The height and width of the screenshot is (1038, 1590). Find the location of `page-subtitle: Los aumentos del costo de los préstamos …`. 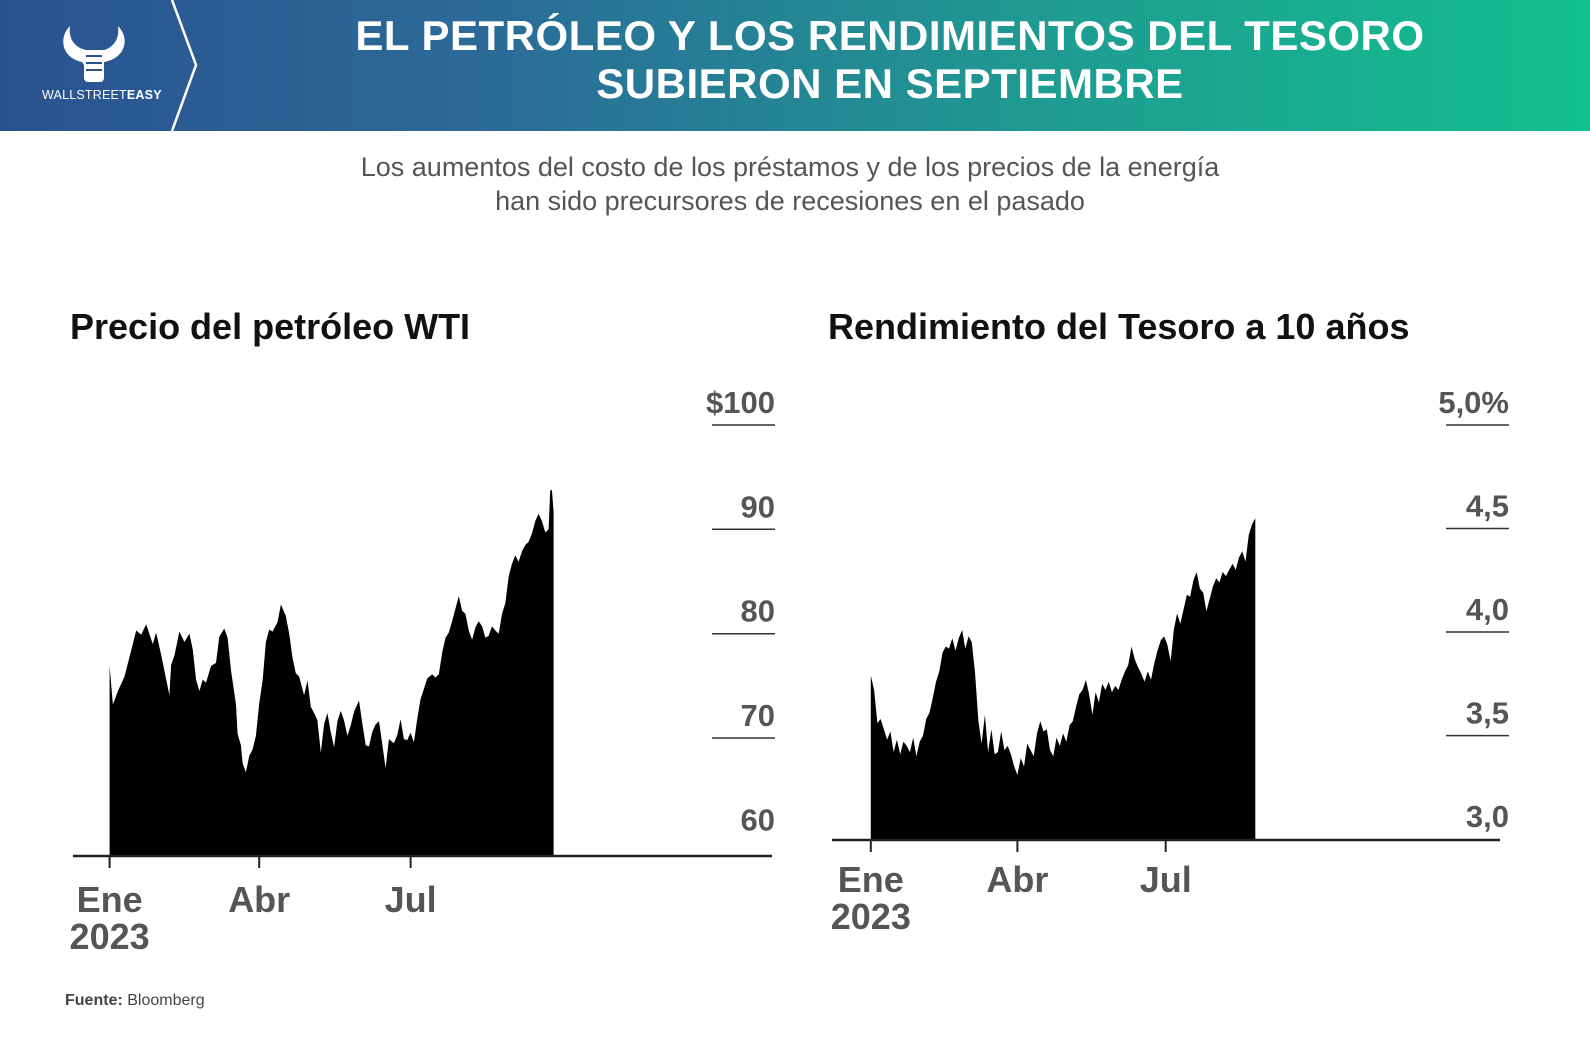

page-subtitle: Los aumentos del costo de los préstamos … is located at coordinates (790, 184).